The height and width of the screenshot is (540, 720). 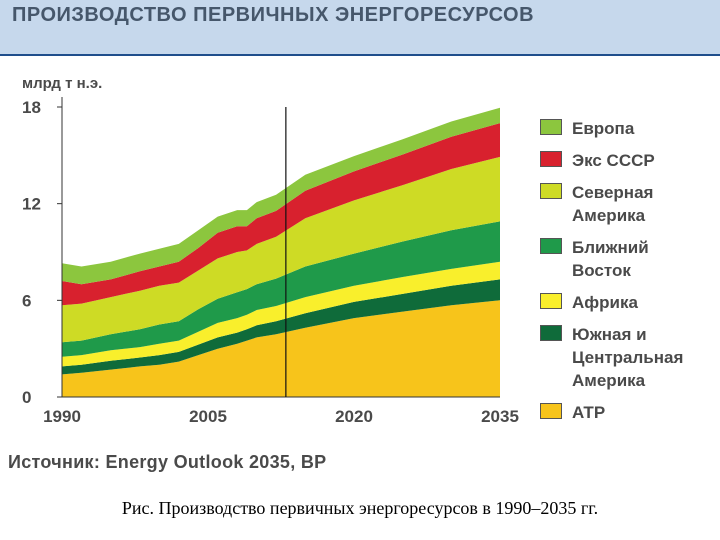 I want to click on x-tick-label: 2020, so click(x=354, y=416).